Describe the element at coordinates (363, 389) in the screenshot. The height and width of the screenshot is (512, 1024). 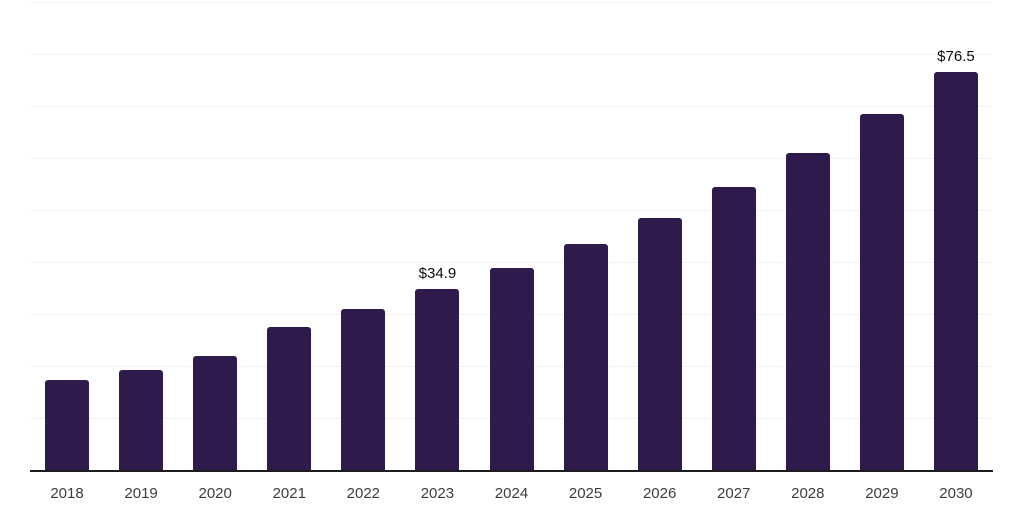
I see `bar-2022` at that location.